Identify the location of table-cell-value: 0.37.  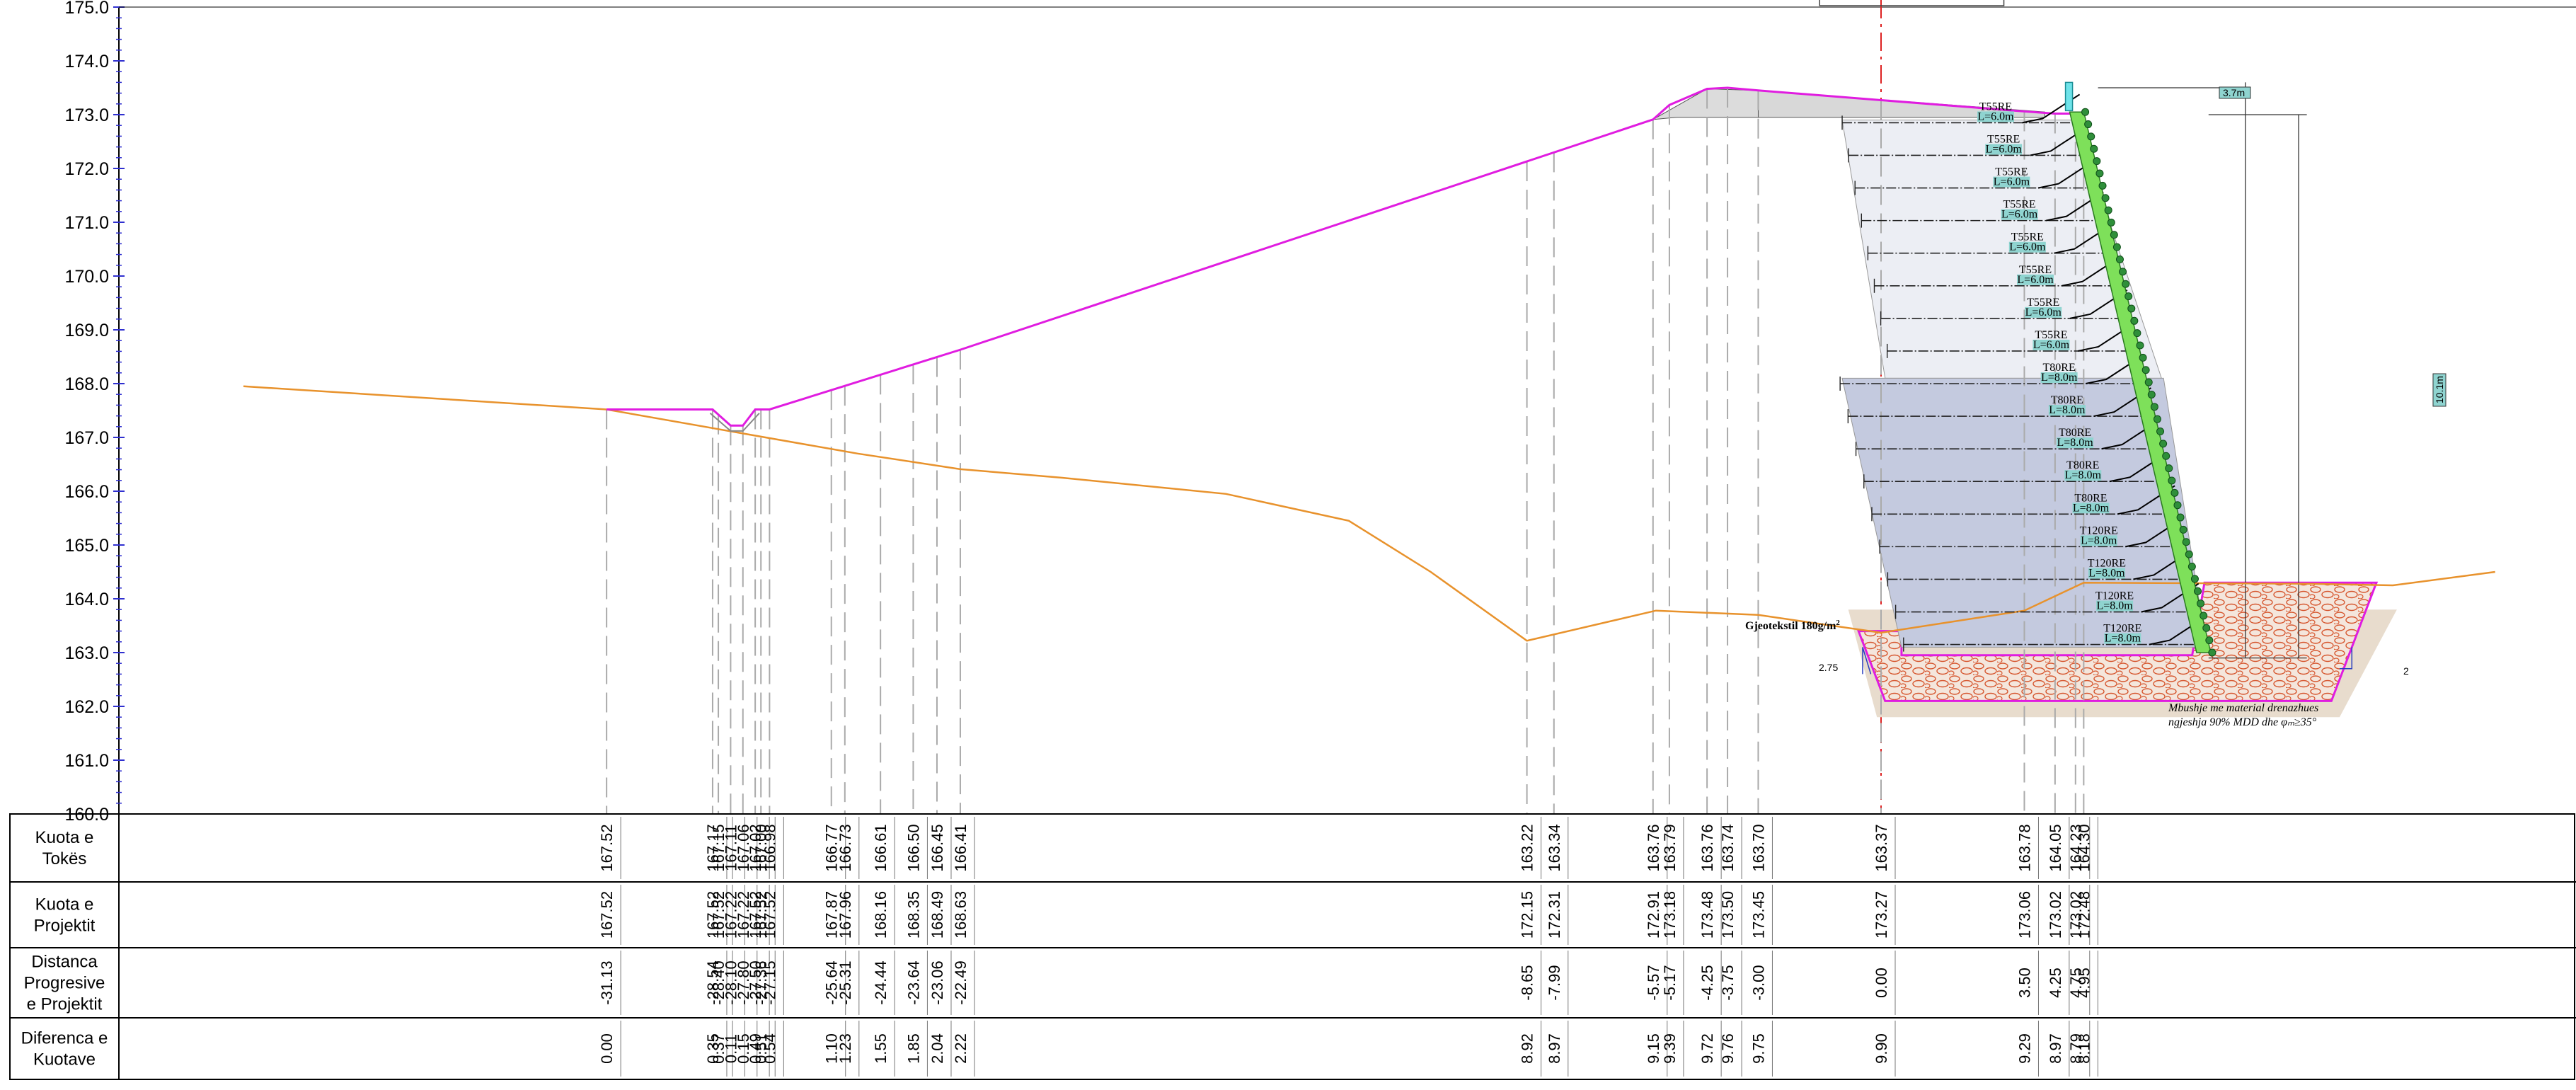
(719, 1048).